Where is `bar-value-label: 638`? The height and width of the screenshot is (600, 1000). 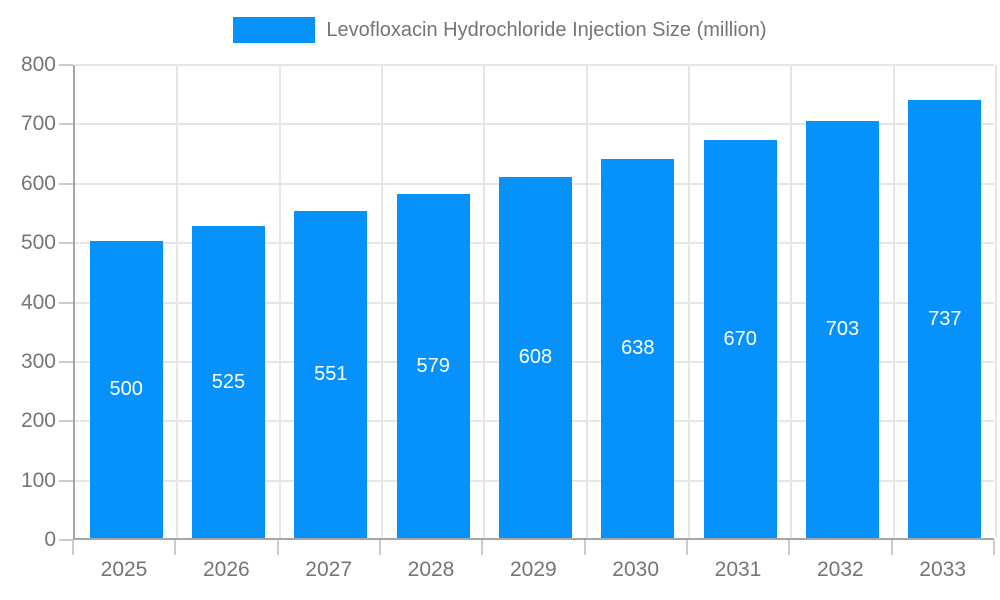
bar-value-label: 638 is located at coordinates (638, 348).